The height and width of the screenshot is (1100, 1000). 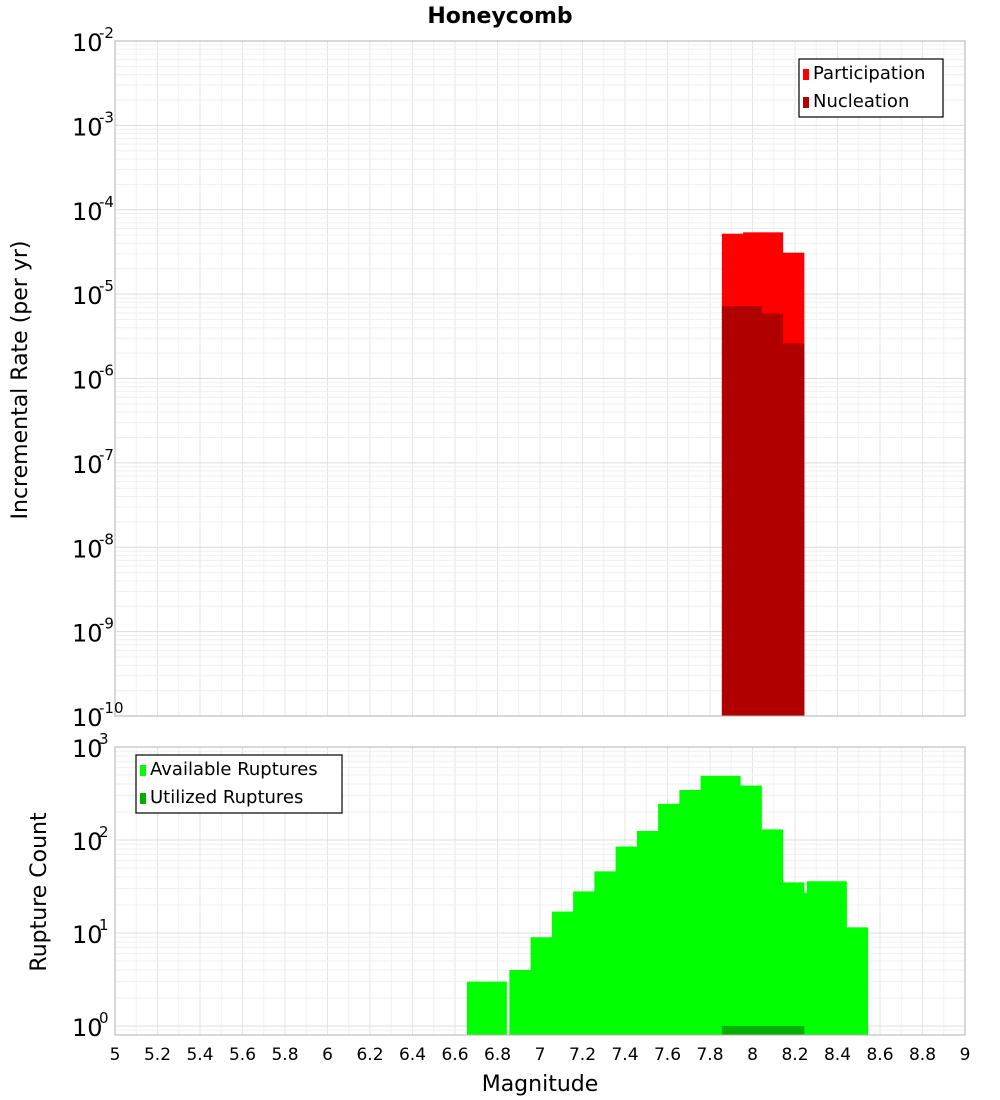 I want to click on x-tick-label: 8.6, so click(x=879, y=1055).